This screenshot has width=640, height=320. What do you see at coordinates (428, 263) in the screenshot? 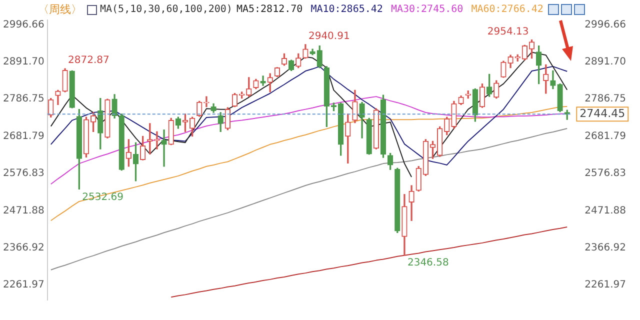
I see `annotation: 2346.58` at bounding box center [428, 263].